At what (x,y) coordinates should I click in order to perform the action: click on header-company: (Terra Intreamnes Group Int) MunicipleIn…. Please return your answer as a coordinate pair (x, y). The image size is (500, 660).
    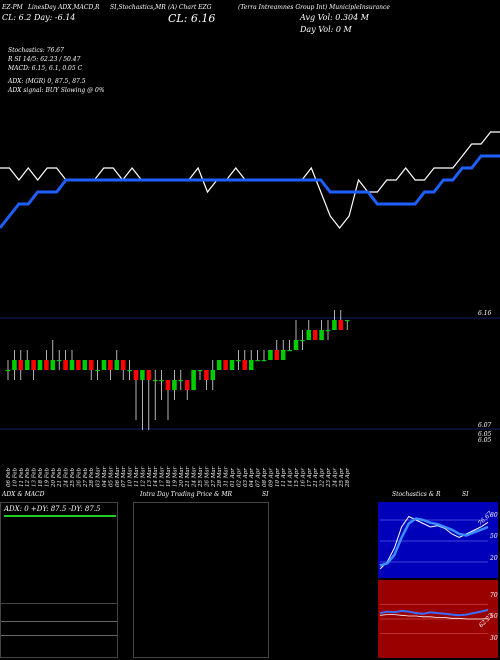
    Looking at the image, I should click on (314, 7).